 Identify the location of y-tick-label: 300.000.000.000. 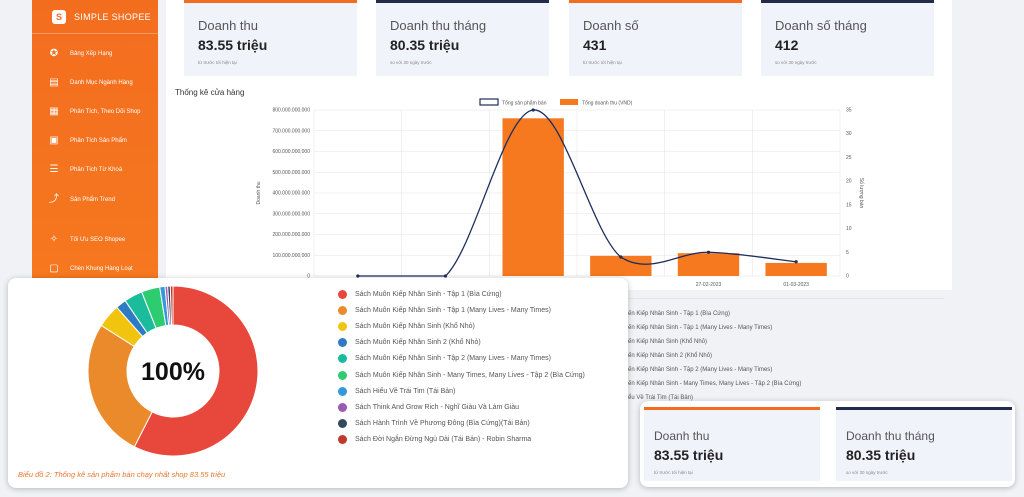
(291, 214).